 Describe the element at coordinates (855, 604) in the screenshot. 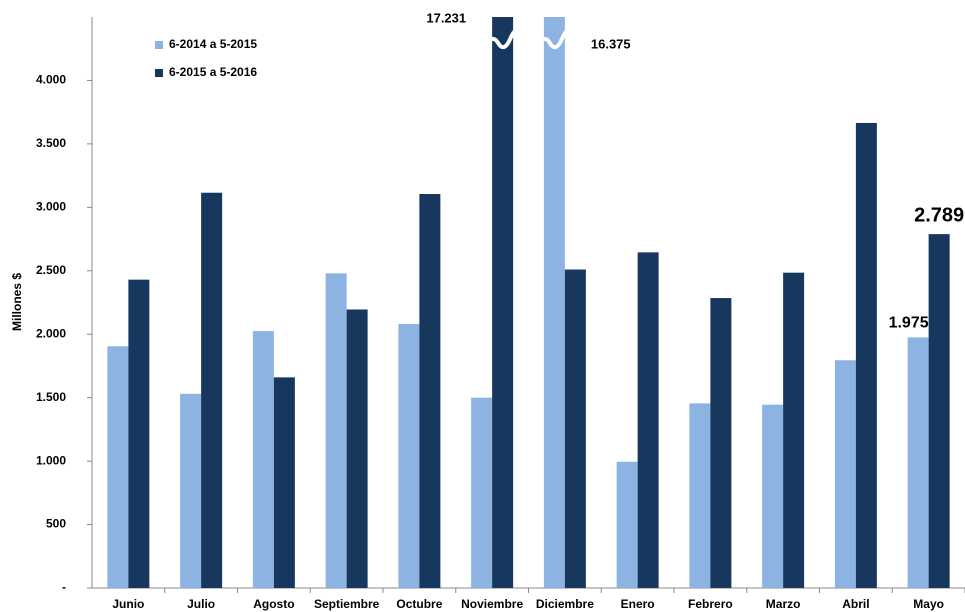

I see `x-tick-label: Abril` at that location.